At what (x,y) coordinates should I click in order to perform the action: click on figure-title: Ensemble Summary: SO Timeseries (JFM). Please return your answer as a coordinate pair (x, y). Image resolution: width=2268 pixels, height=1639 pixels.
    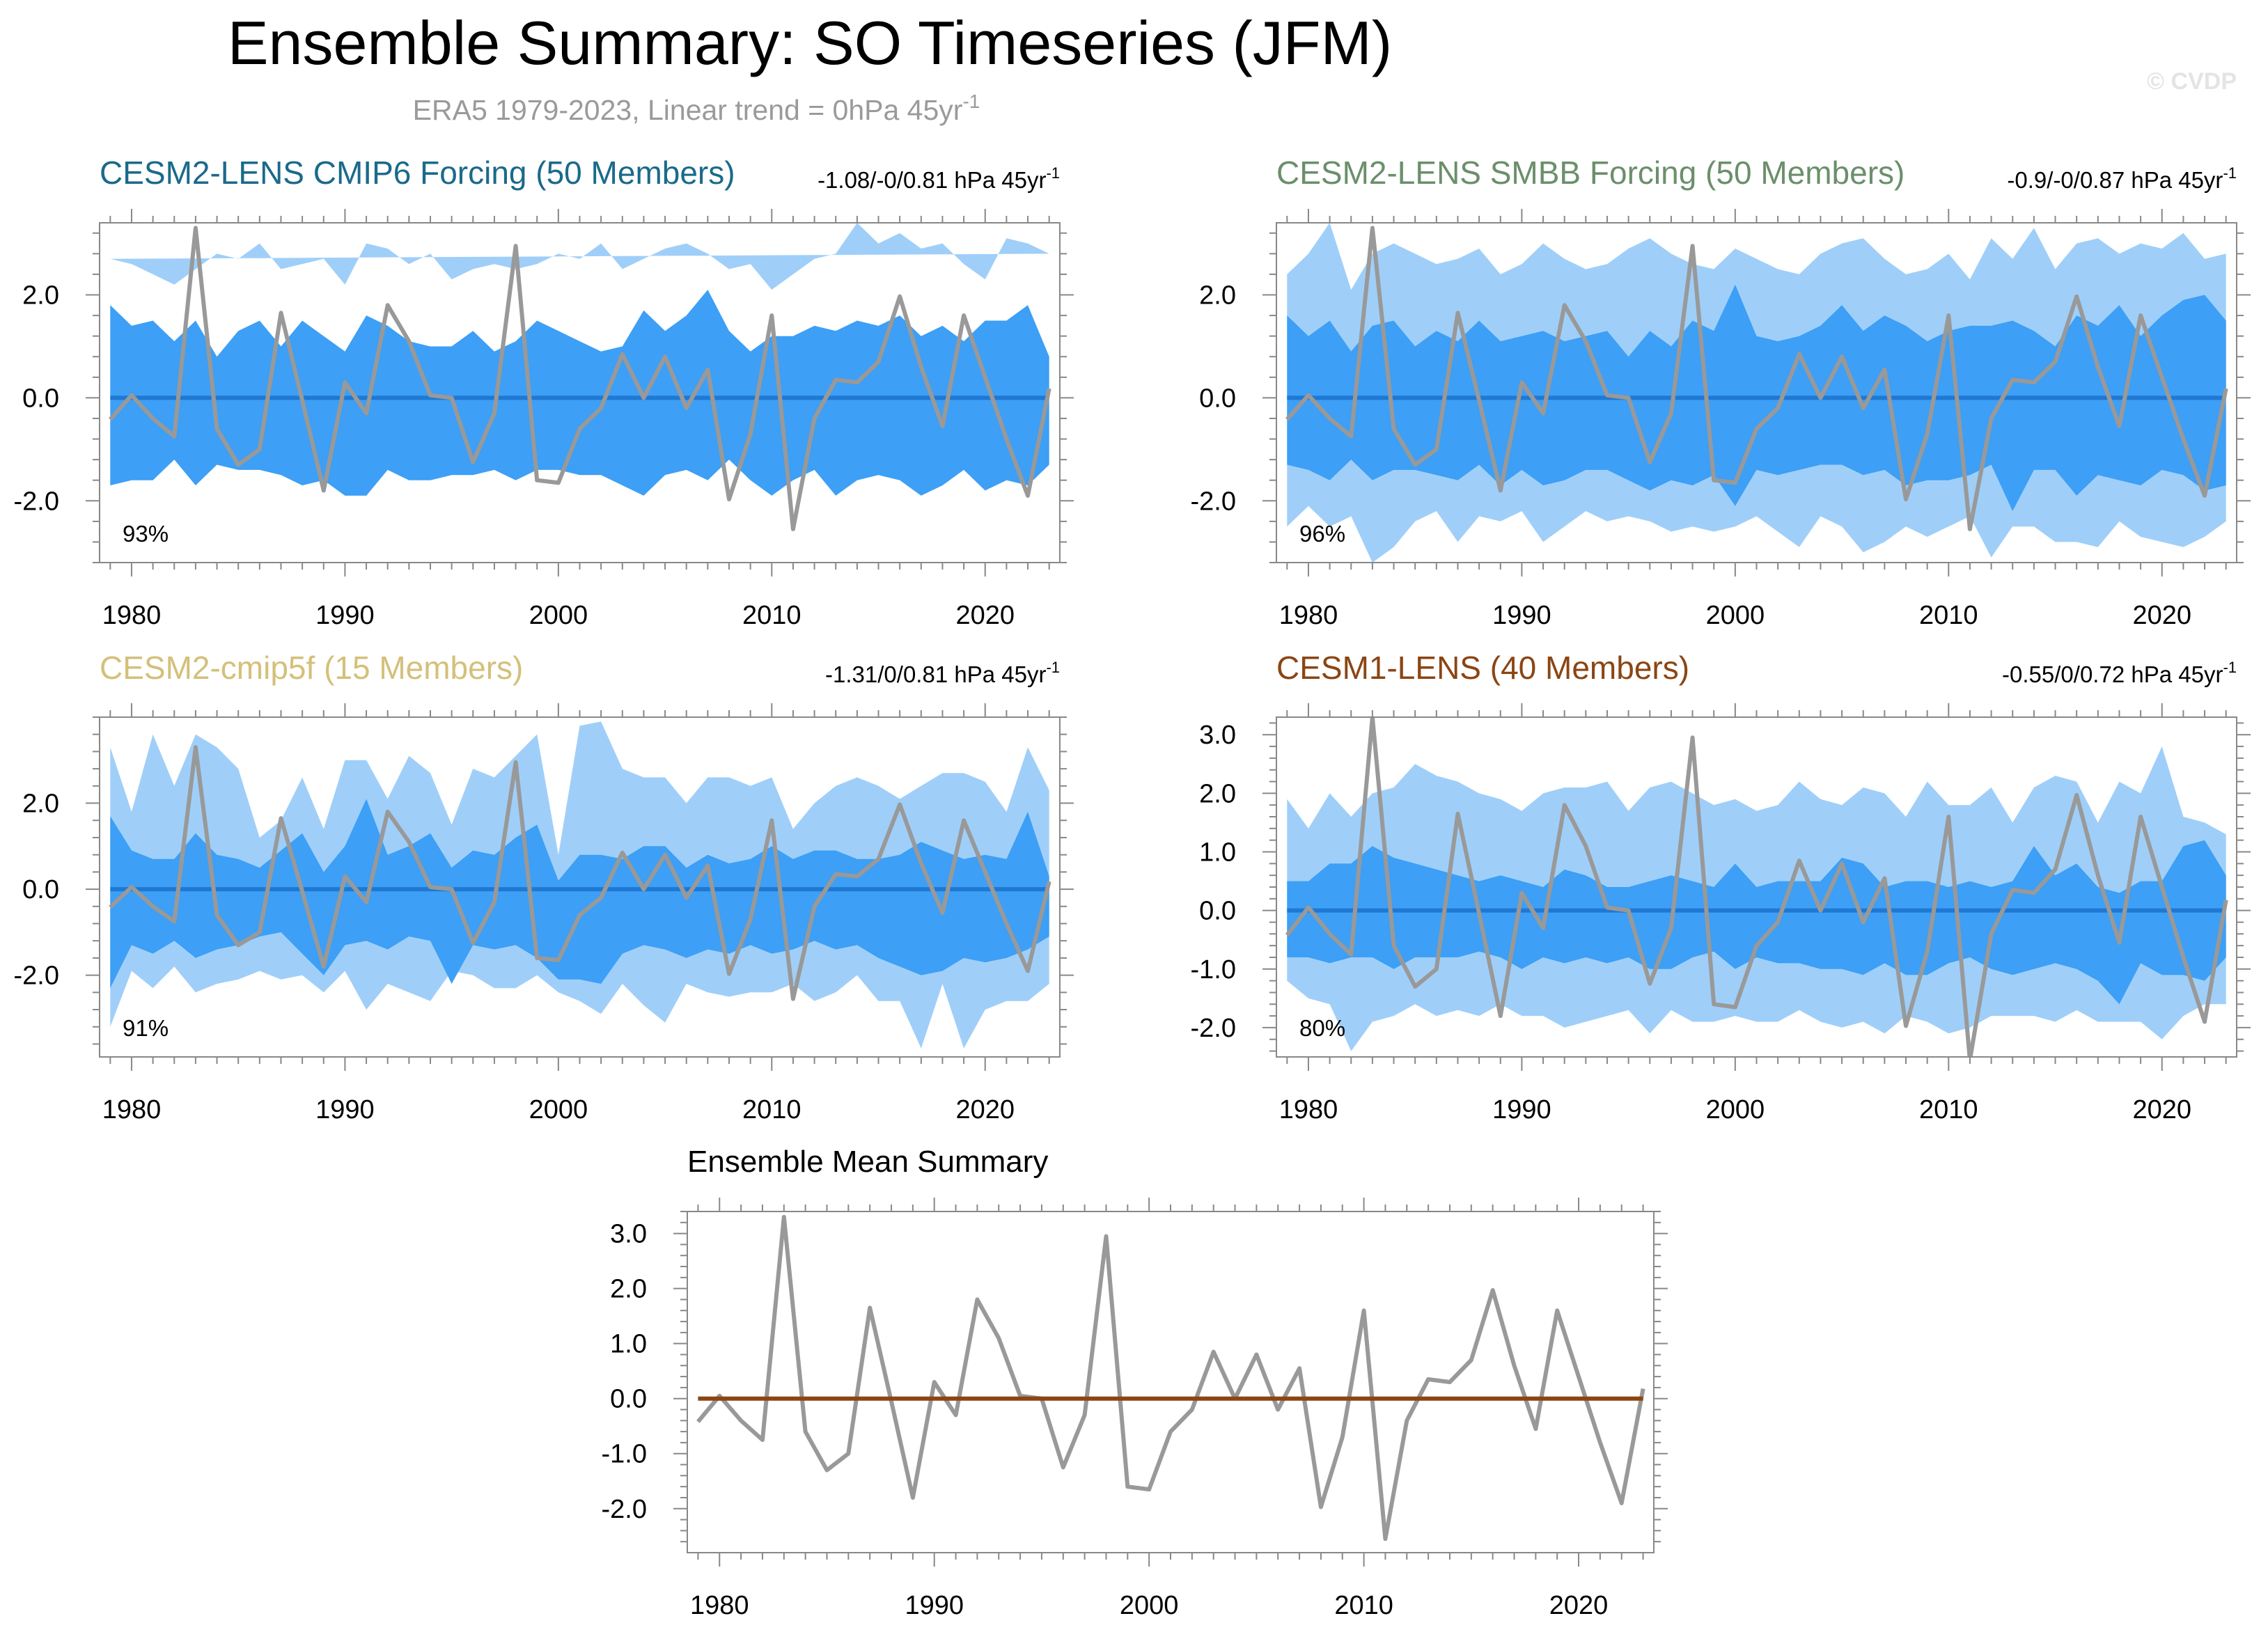
    Looking at the image, I should click on (810, 42).